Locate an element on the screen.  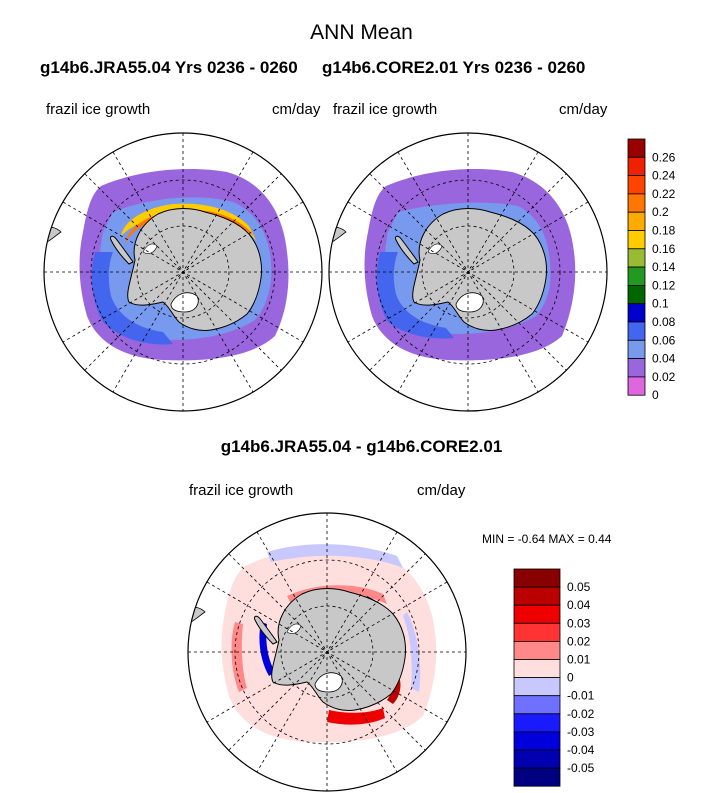
max-label: MAX = is located at coordinates (566, 539).